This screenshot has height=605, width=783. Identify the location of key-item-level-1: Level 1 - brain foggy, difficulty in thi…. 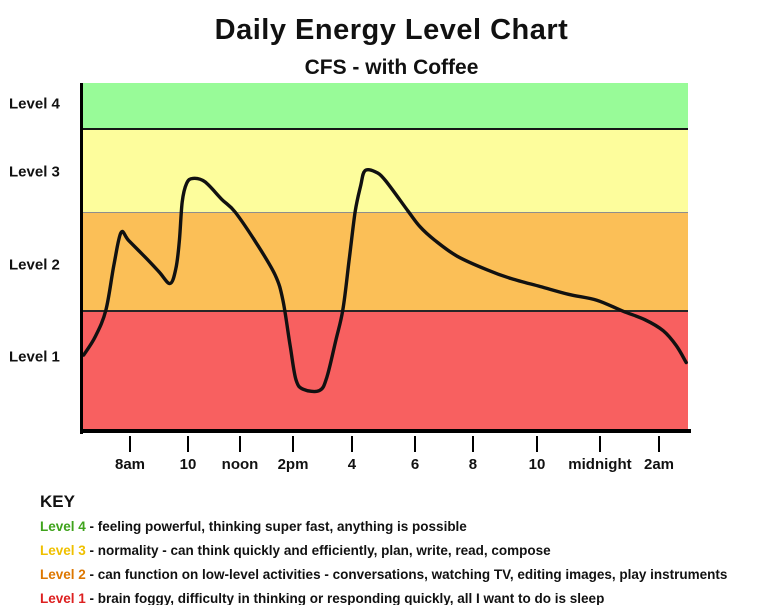
(410, 596).